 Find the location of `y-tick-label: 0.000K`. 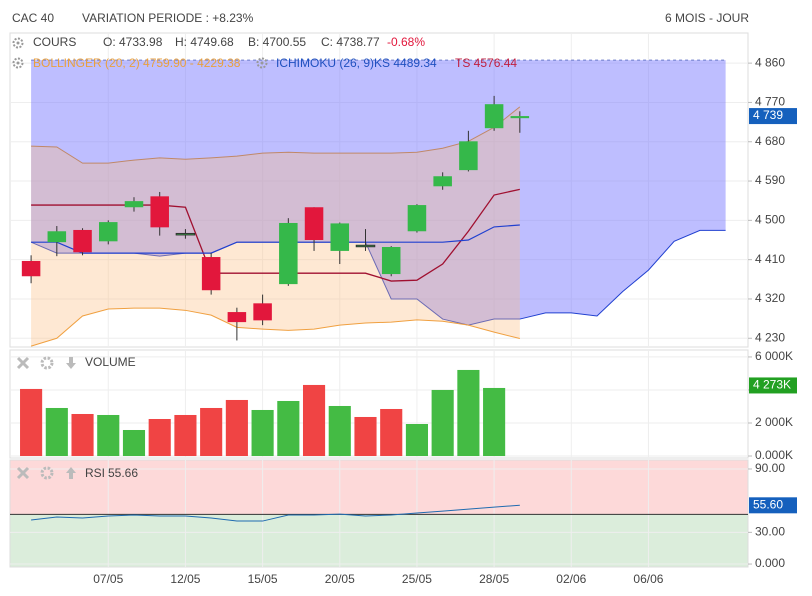

y-tick-label: 0.000K is located at coordinates (774, 455).